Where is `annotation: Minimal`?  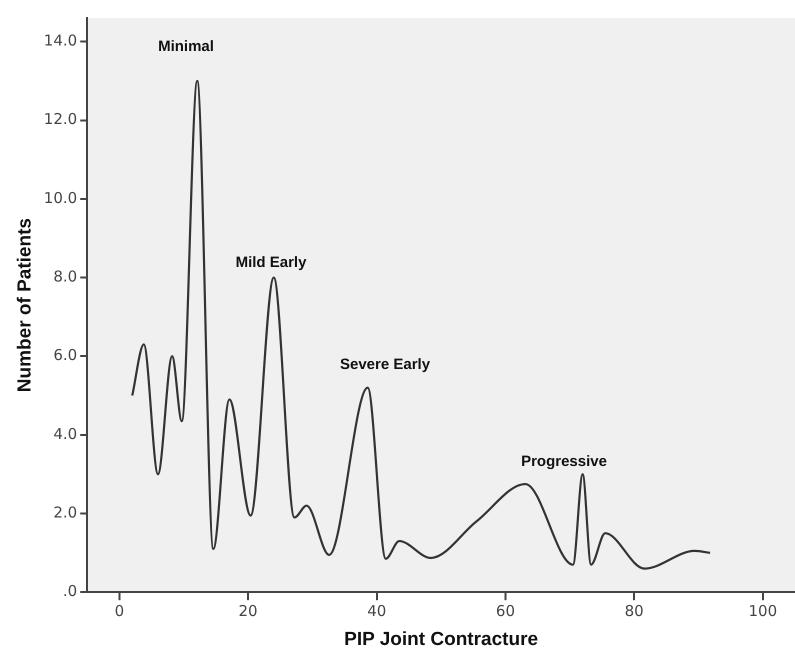 annotation: Minimal is located at coordinates (186, 47).